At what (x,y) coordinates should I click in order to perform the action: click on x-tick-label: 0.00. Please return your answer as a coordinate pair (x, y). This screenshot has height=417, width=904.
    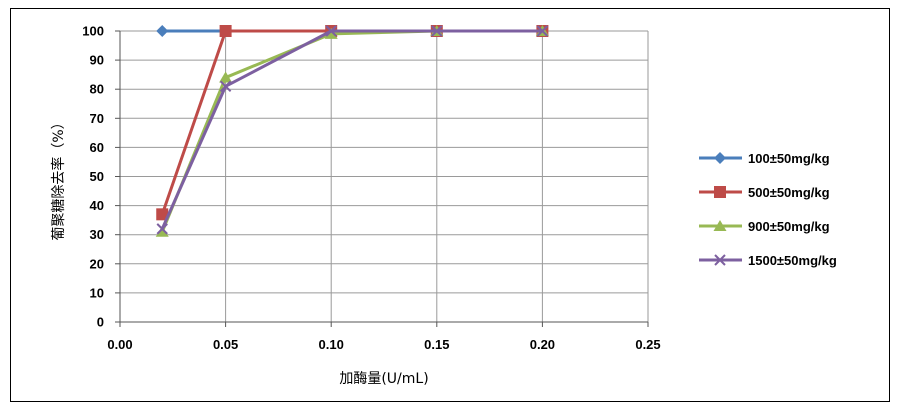
    Looking at the image, I should click on (119, 344).